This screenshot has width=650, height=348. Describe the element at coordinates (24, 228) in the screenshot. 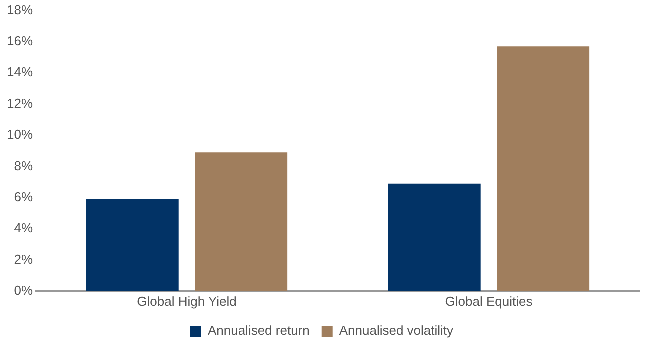

I see `y-tick-label: 4%` at that location.